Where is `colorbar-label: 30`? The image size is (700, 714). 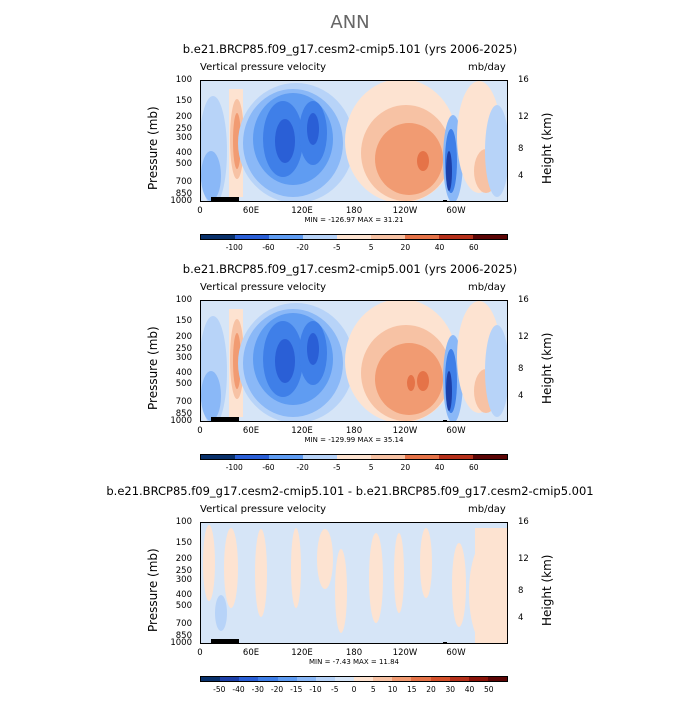
colorbar-label: 30 is located at coordinates (450, 689).